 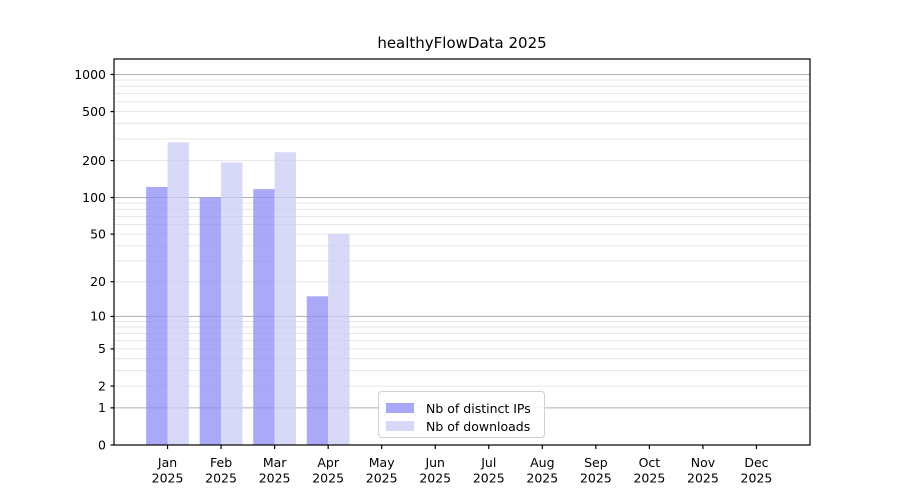 What do you see at coordinates (102, 407) in the screenshot?
I see `y-tick-label: 1` at bounding box center [102, 407].